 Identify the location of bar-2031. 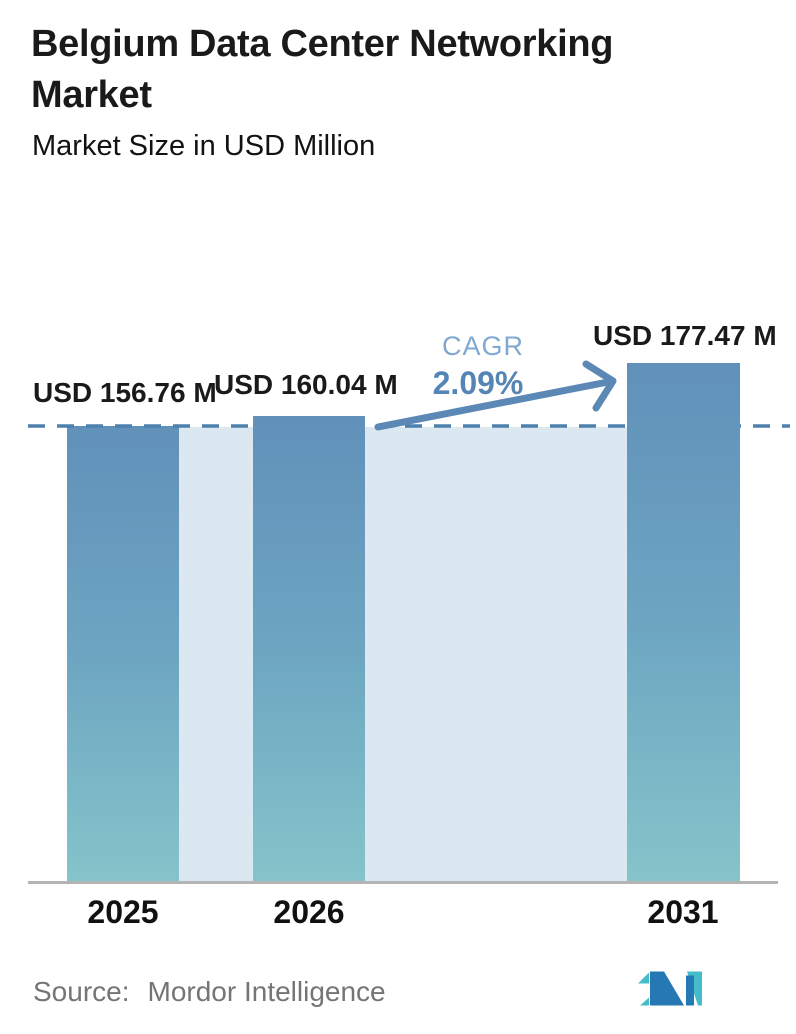
(683, 622).